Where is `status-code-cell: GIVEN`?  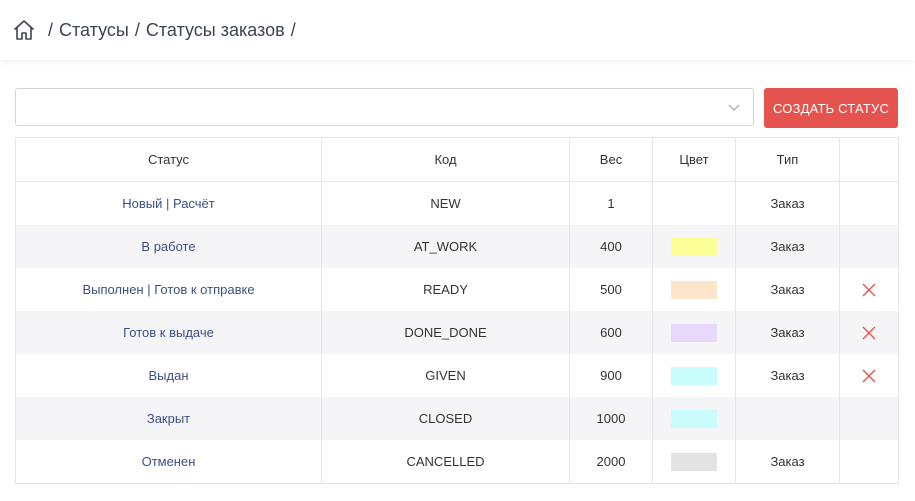
status-code-cell: GIVEN is located at coordinates (445, 375).